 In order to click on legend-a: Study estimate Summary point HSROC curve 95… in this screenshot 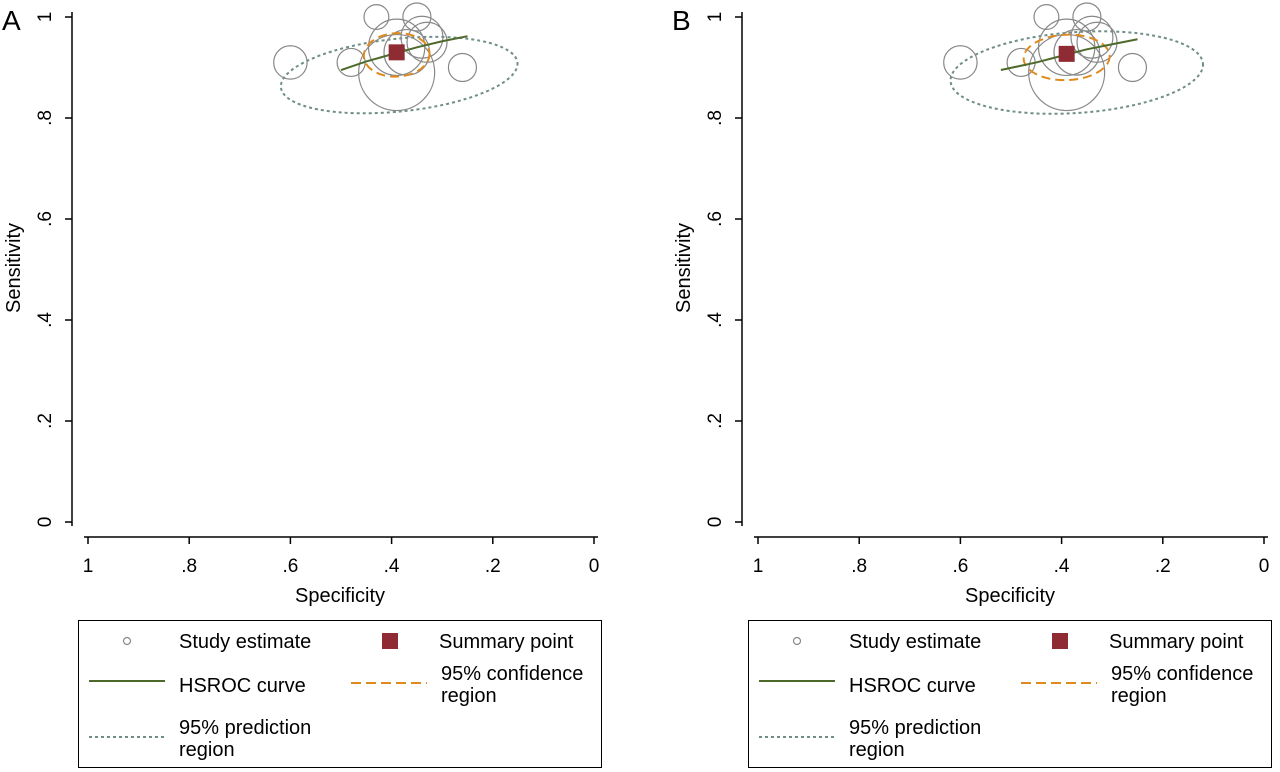, I will do `click(340, 694)`.